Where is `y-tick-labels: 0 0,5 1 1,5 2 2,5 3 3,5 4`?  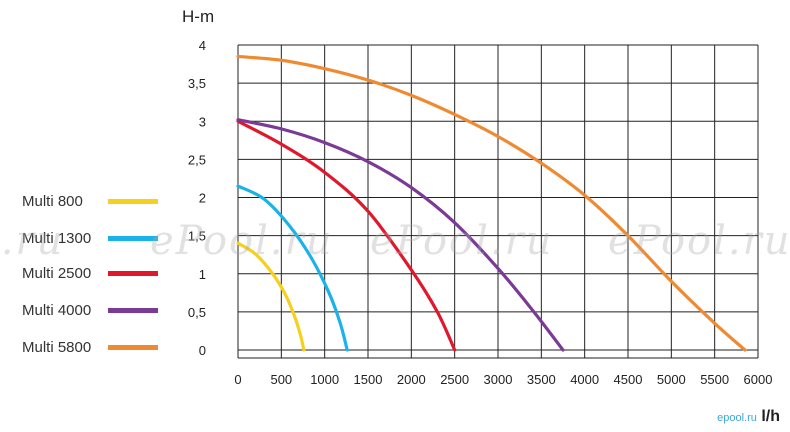
y-tick-labels: 0 0,5 1 1,5 2 2,5 3 3,5 4 is located at coordinates (197, 198).